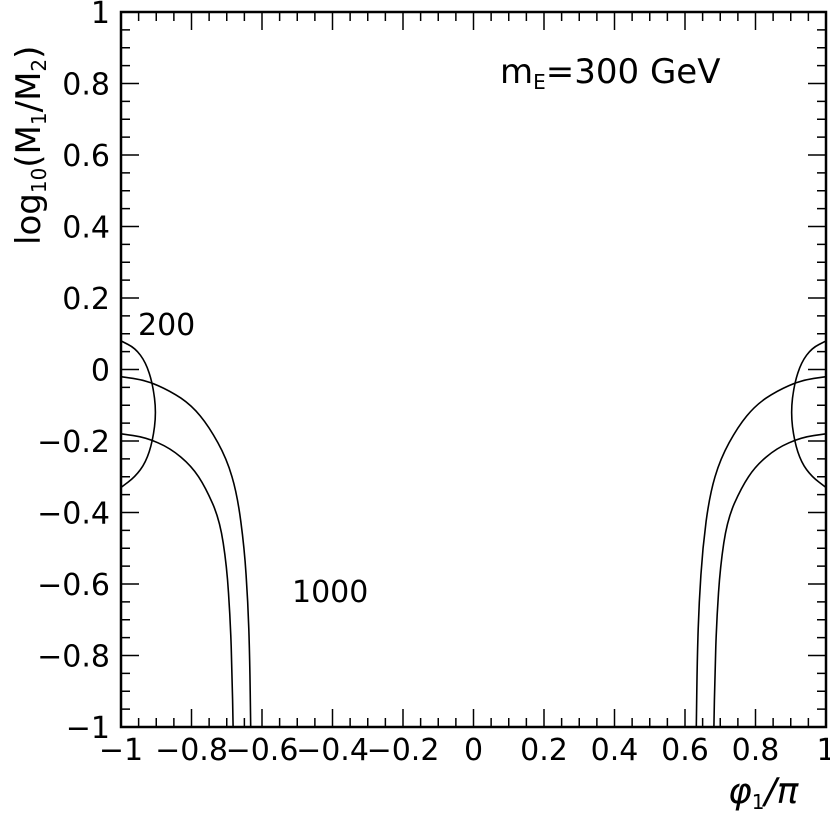  Describe the element at coordinates (39, 65) in the screenshot. I see `ylabel-sub3: 2` at that location.